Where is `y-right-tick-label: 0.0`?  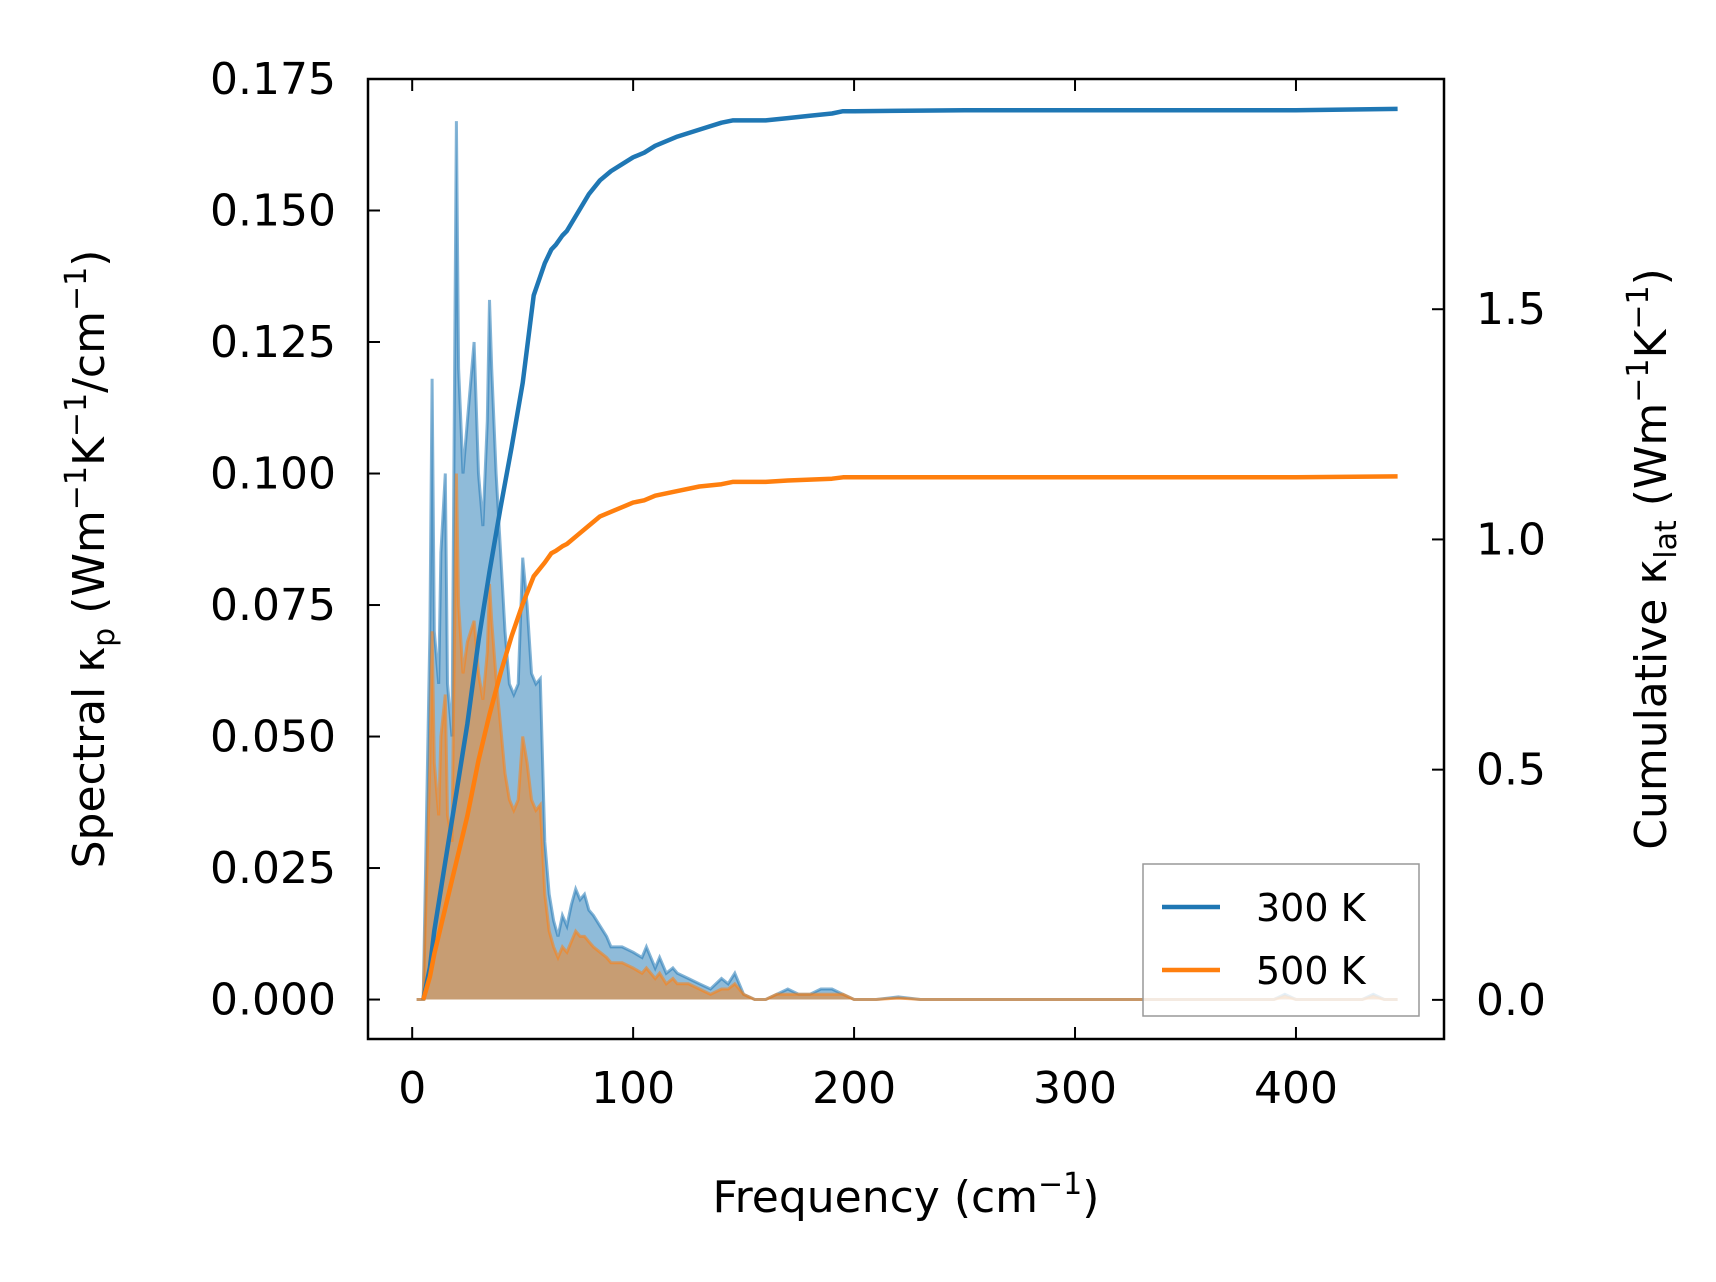 y-right-tick-label: 0.0 is located at coordinates (1511, 1000).